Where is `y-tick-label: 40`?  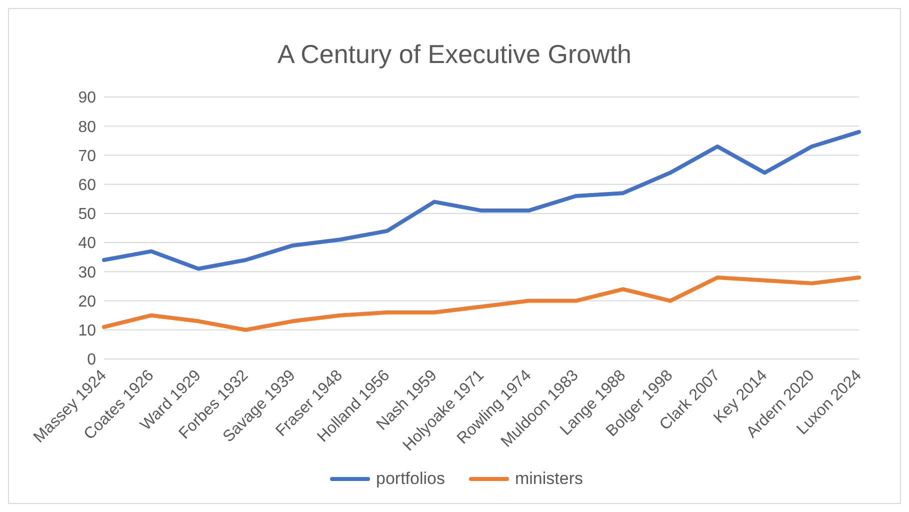 y-tick-label: 40 is located at coordinates (87, 243).